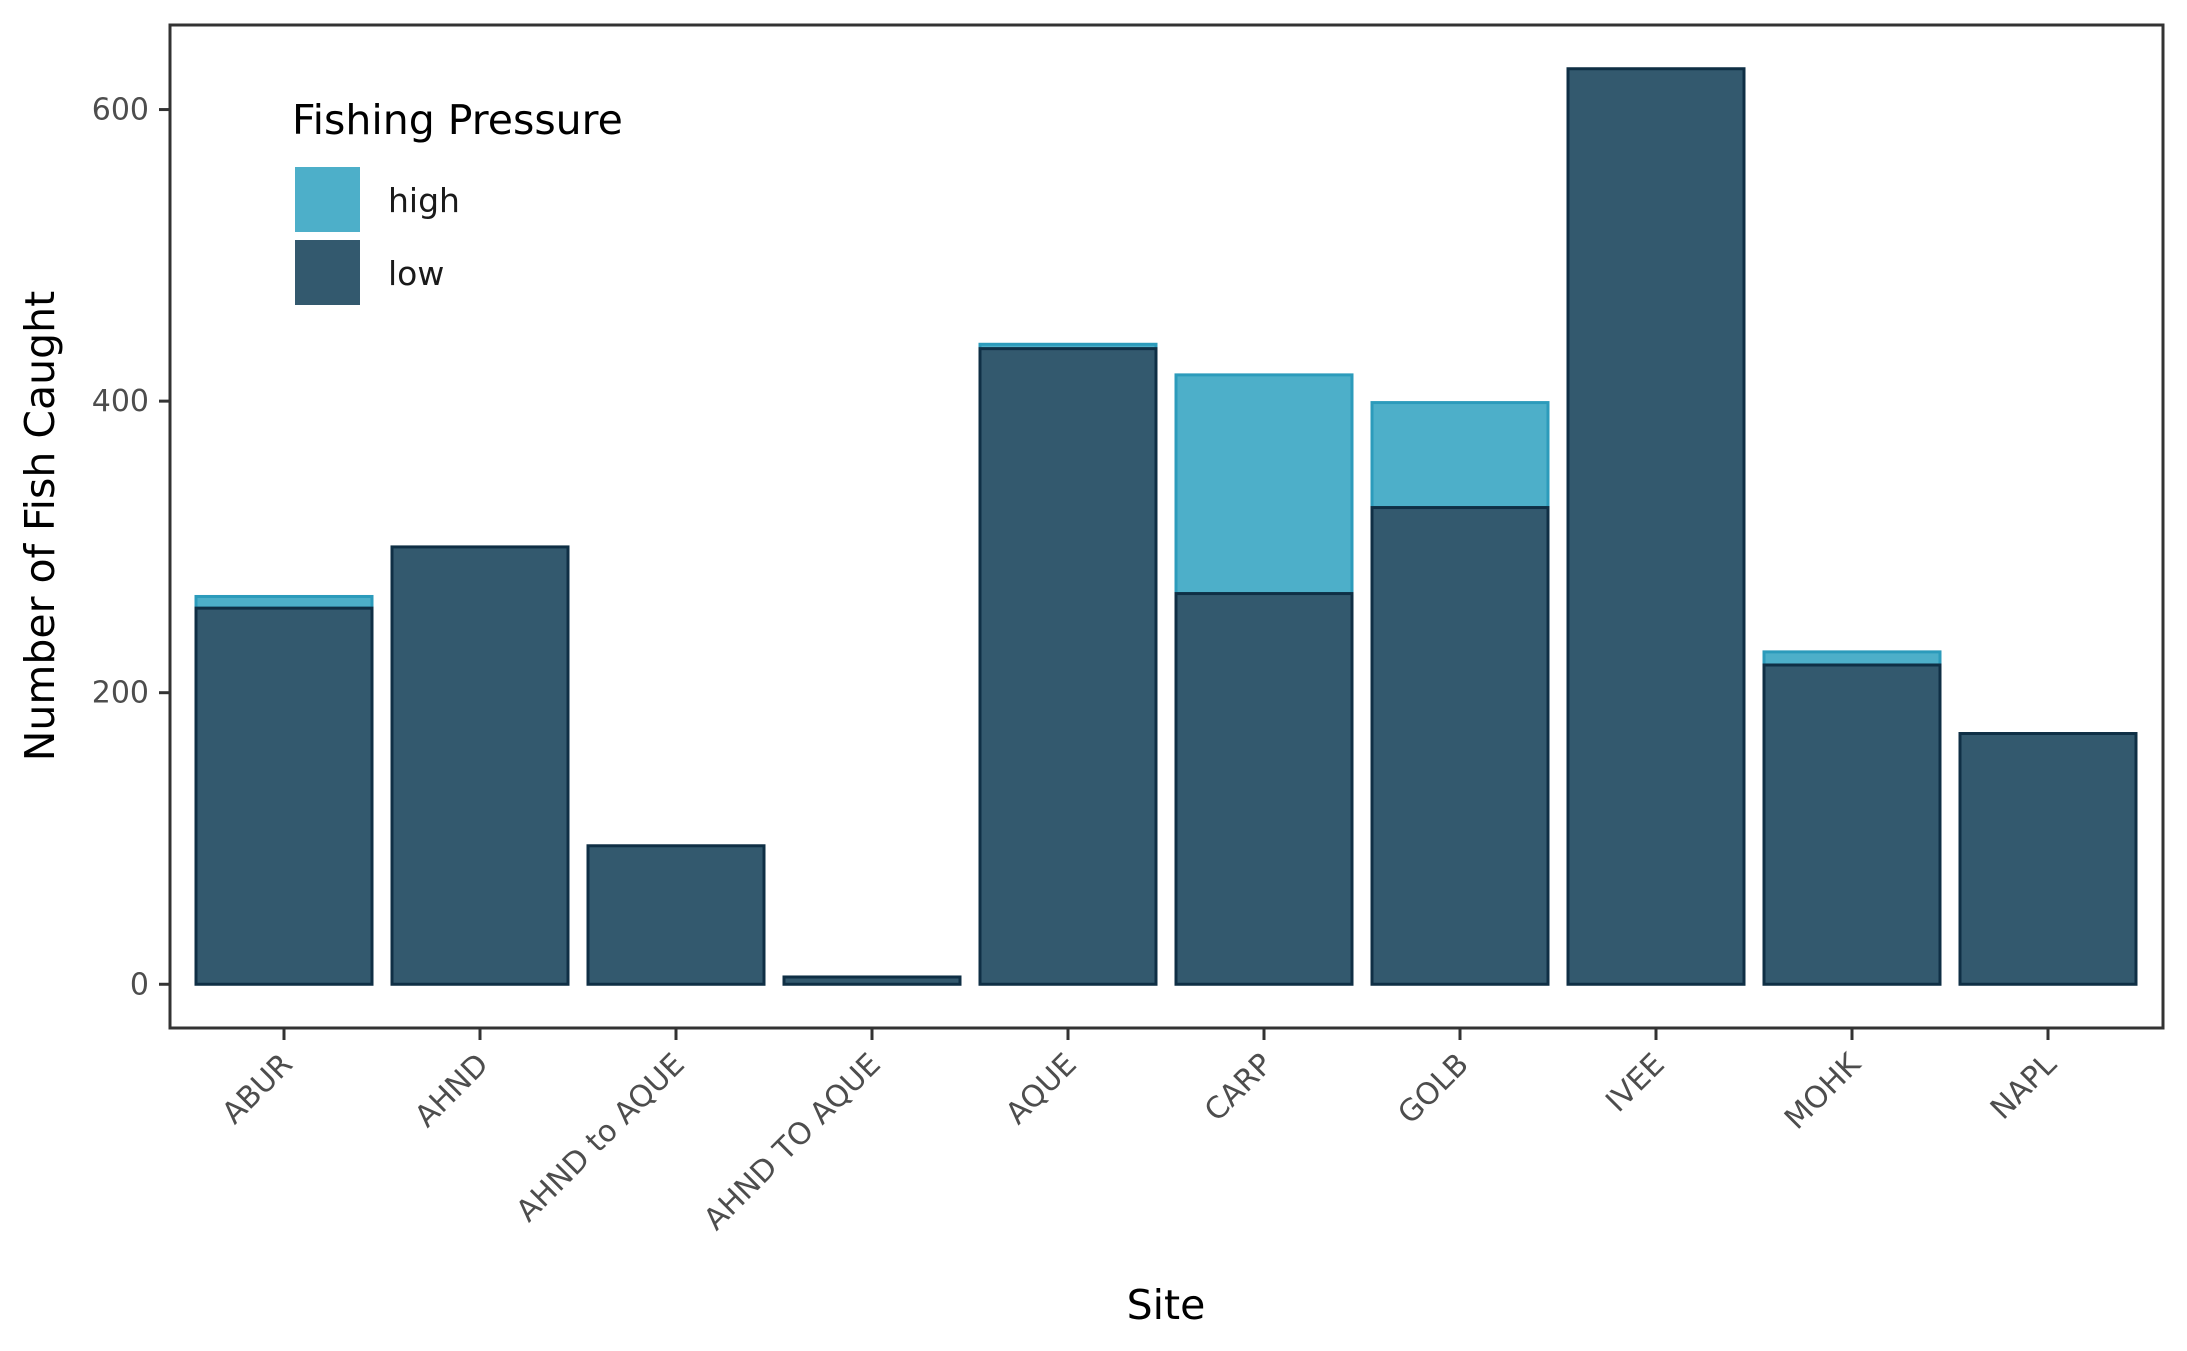  Describe the element at coordinates (327, 272) in the screenshot. I see `legend-swatch-low` at that location.